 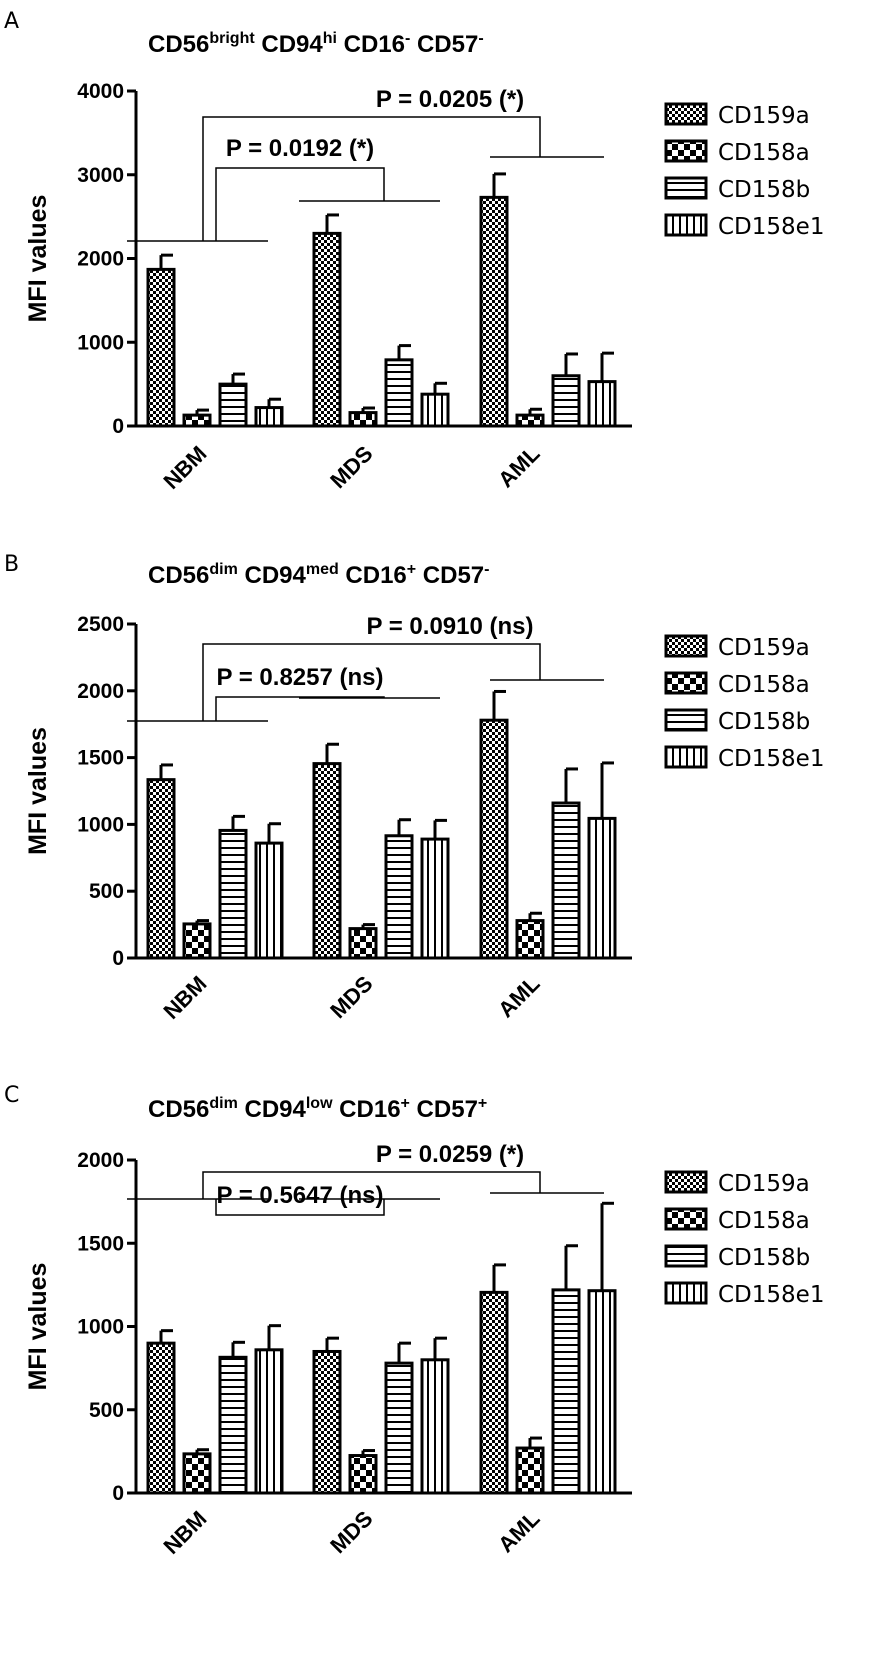 I want to click on title-superscript: low, so click(x=319, y=1103).